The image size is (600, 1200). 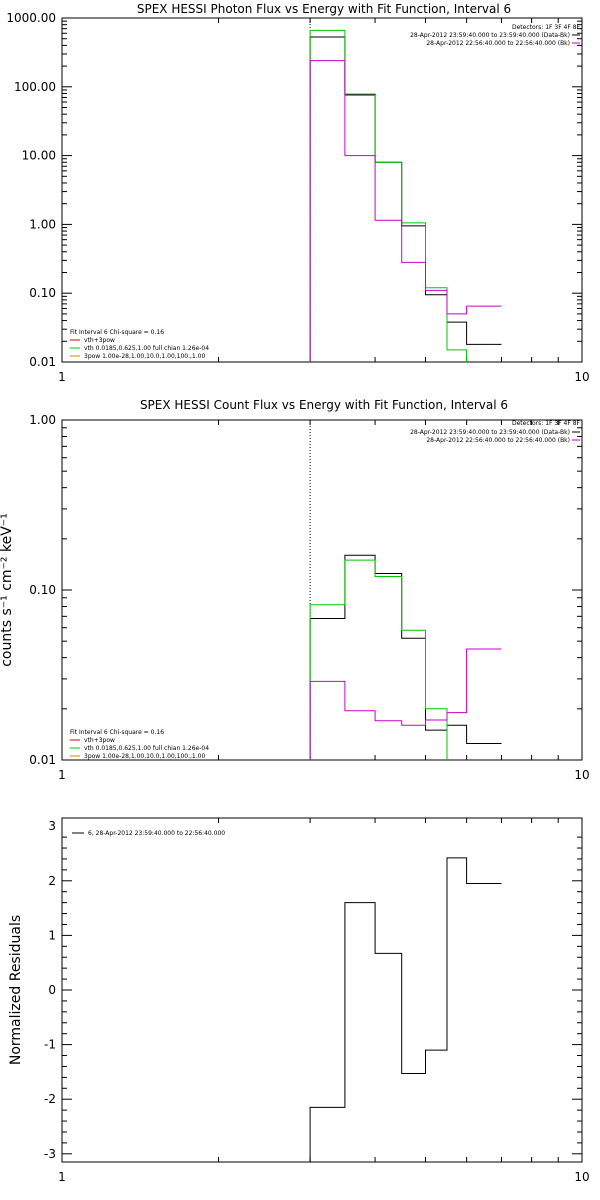 I want to click on photon-y-tick-label: 0.01, so click(x=42, y=362).